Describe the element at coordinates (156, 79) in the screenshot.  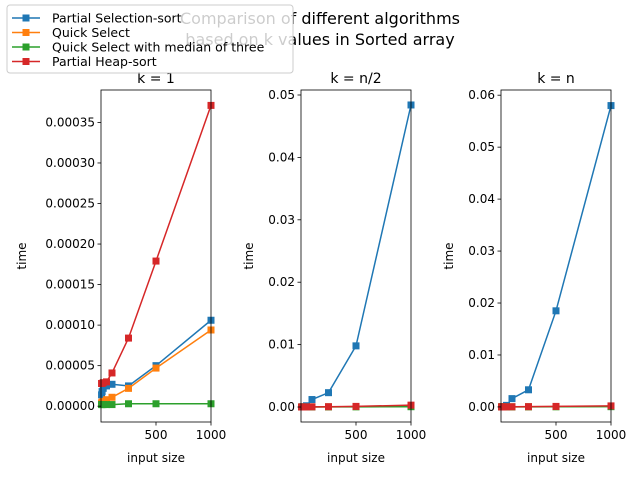
I see `subplot-title: k = 1` at that location.